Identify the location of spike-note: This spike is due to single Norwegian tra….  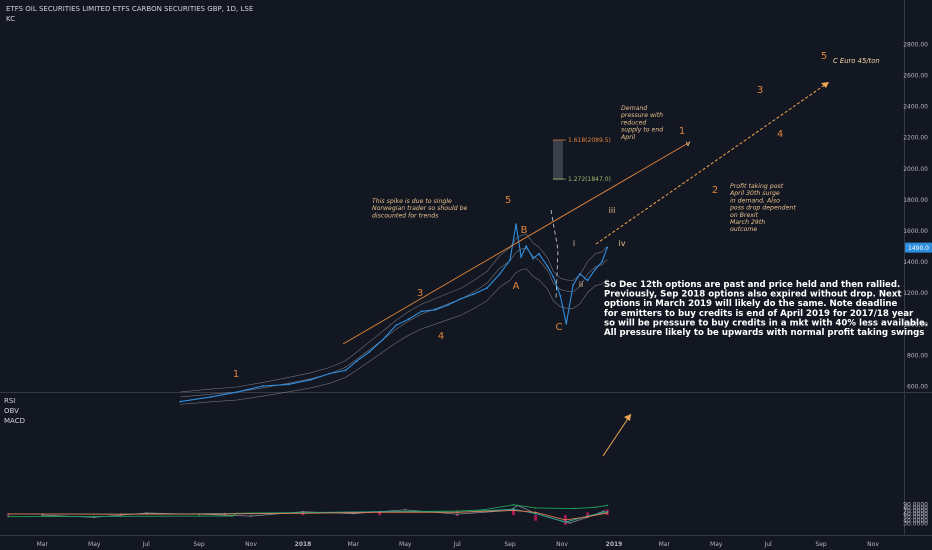
(420, 208).